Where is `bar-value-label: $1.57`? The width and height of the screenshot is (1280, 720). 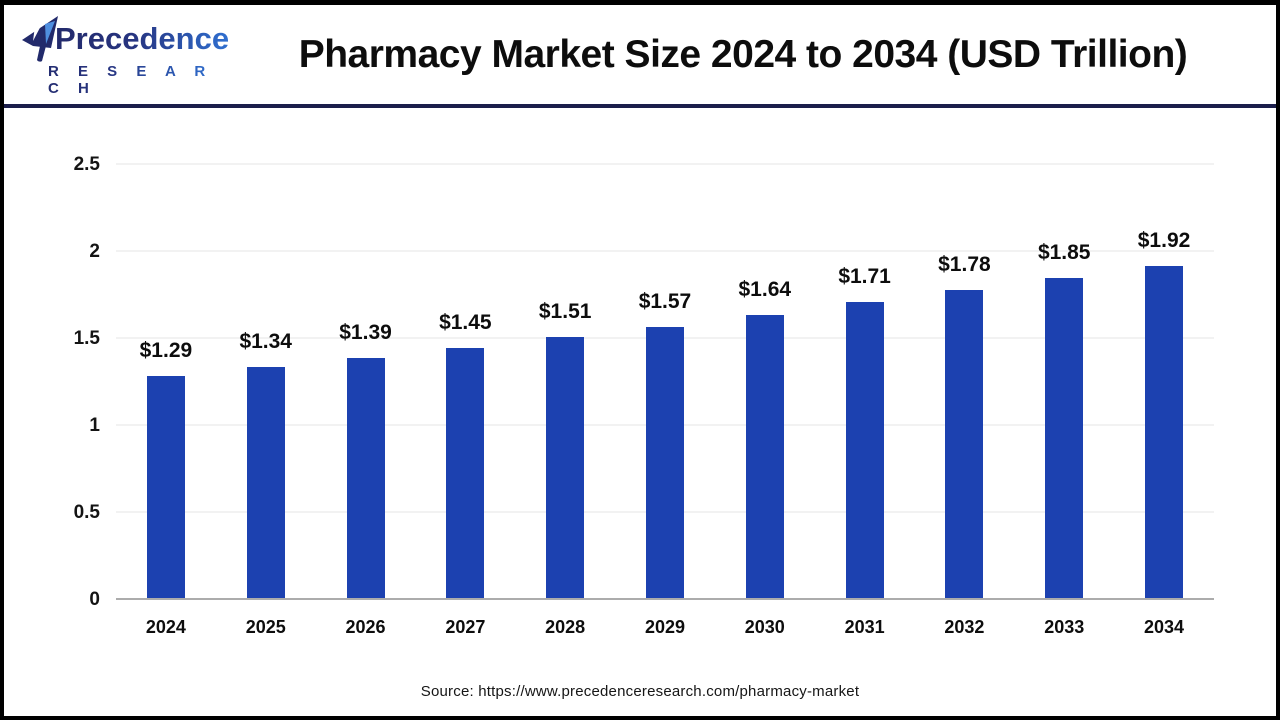
bar-value-label: $1.57 is located at coordinates (665, 301).